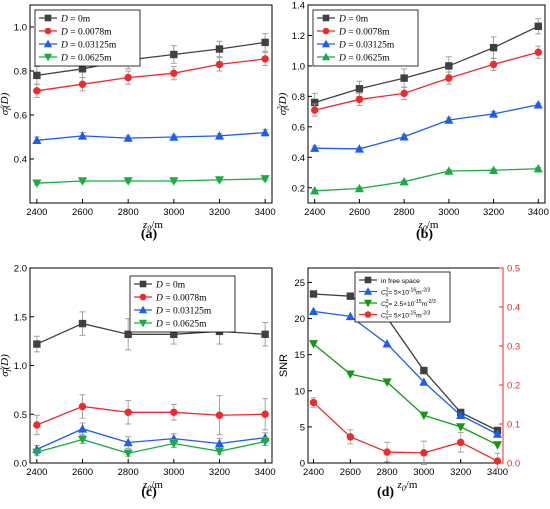  I want to click on y-axis-label: SNR, so click(284, 365).